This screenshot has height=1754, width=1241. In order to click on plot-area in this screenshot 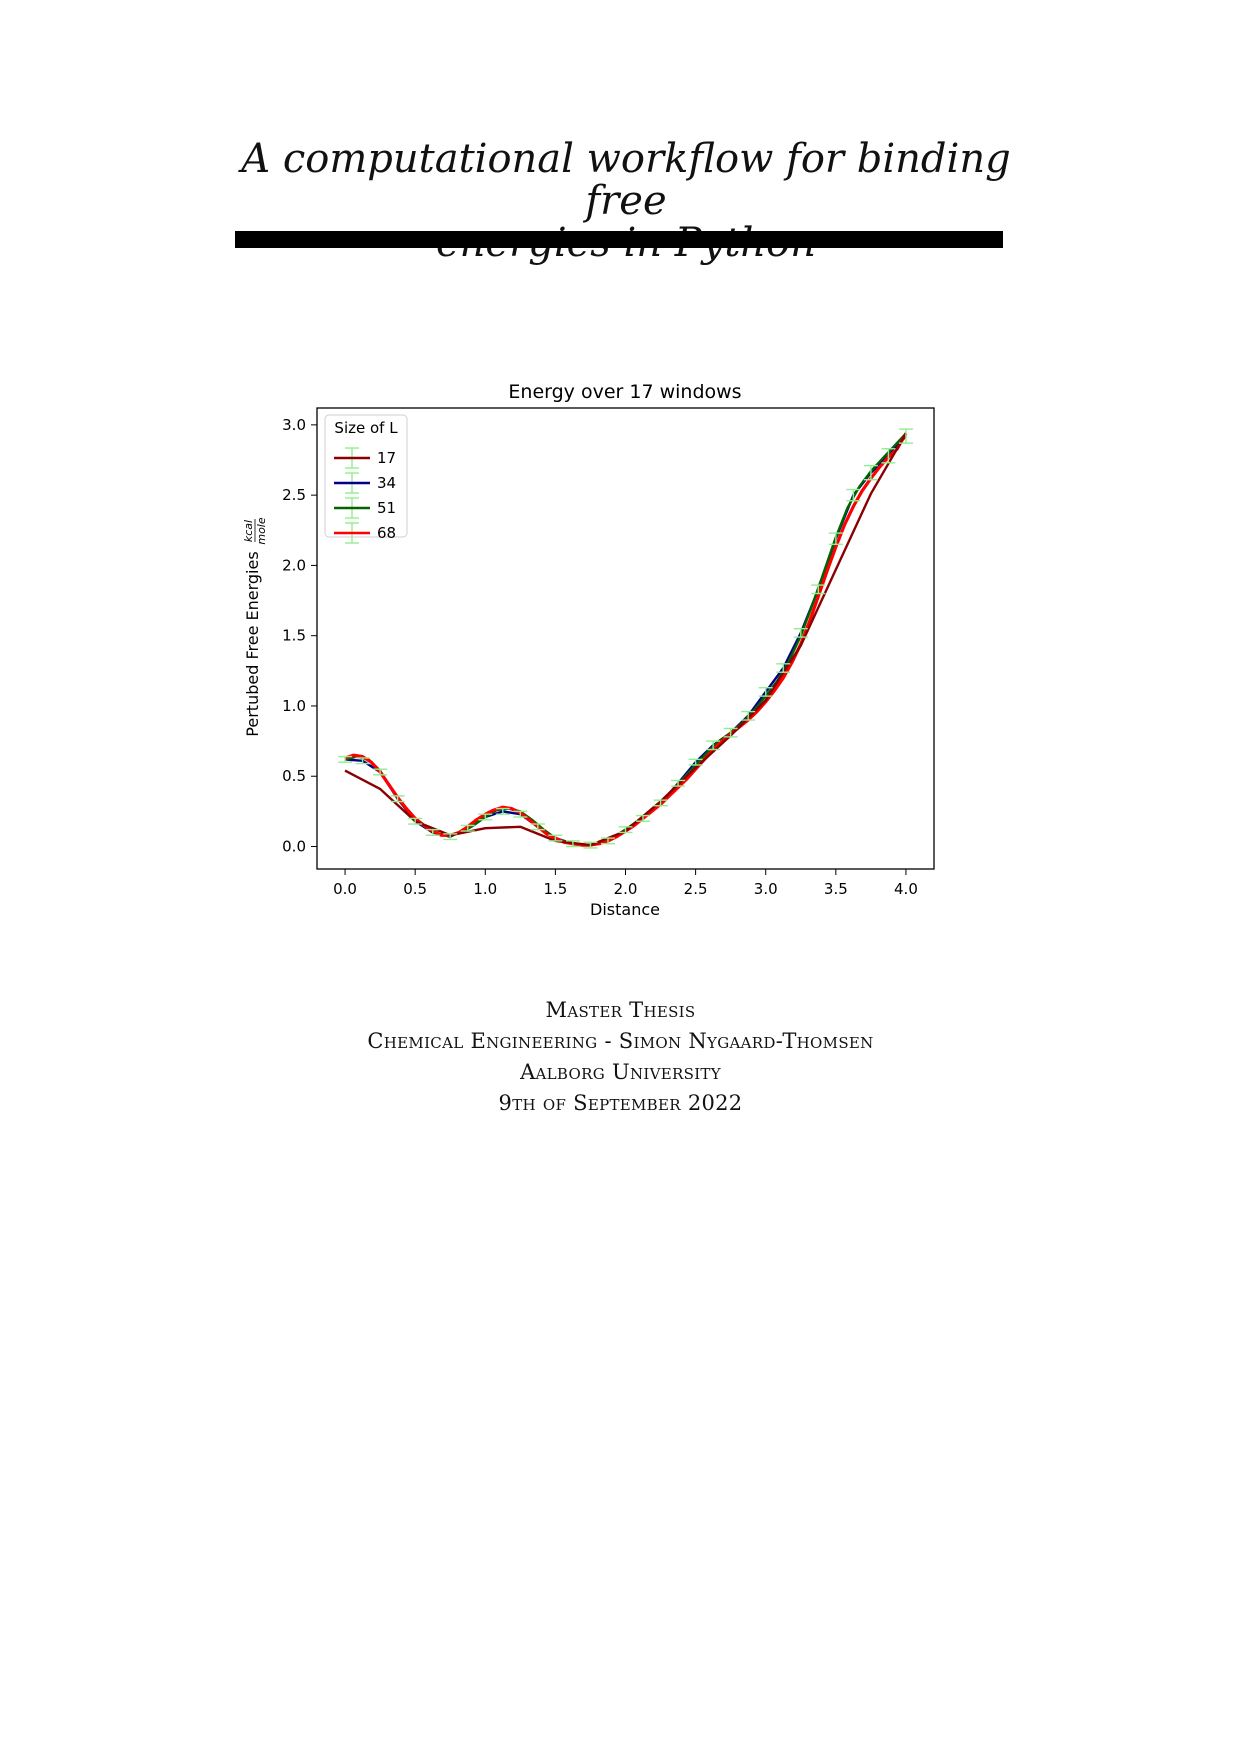, I will do `click(625, 638)`.